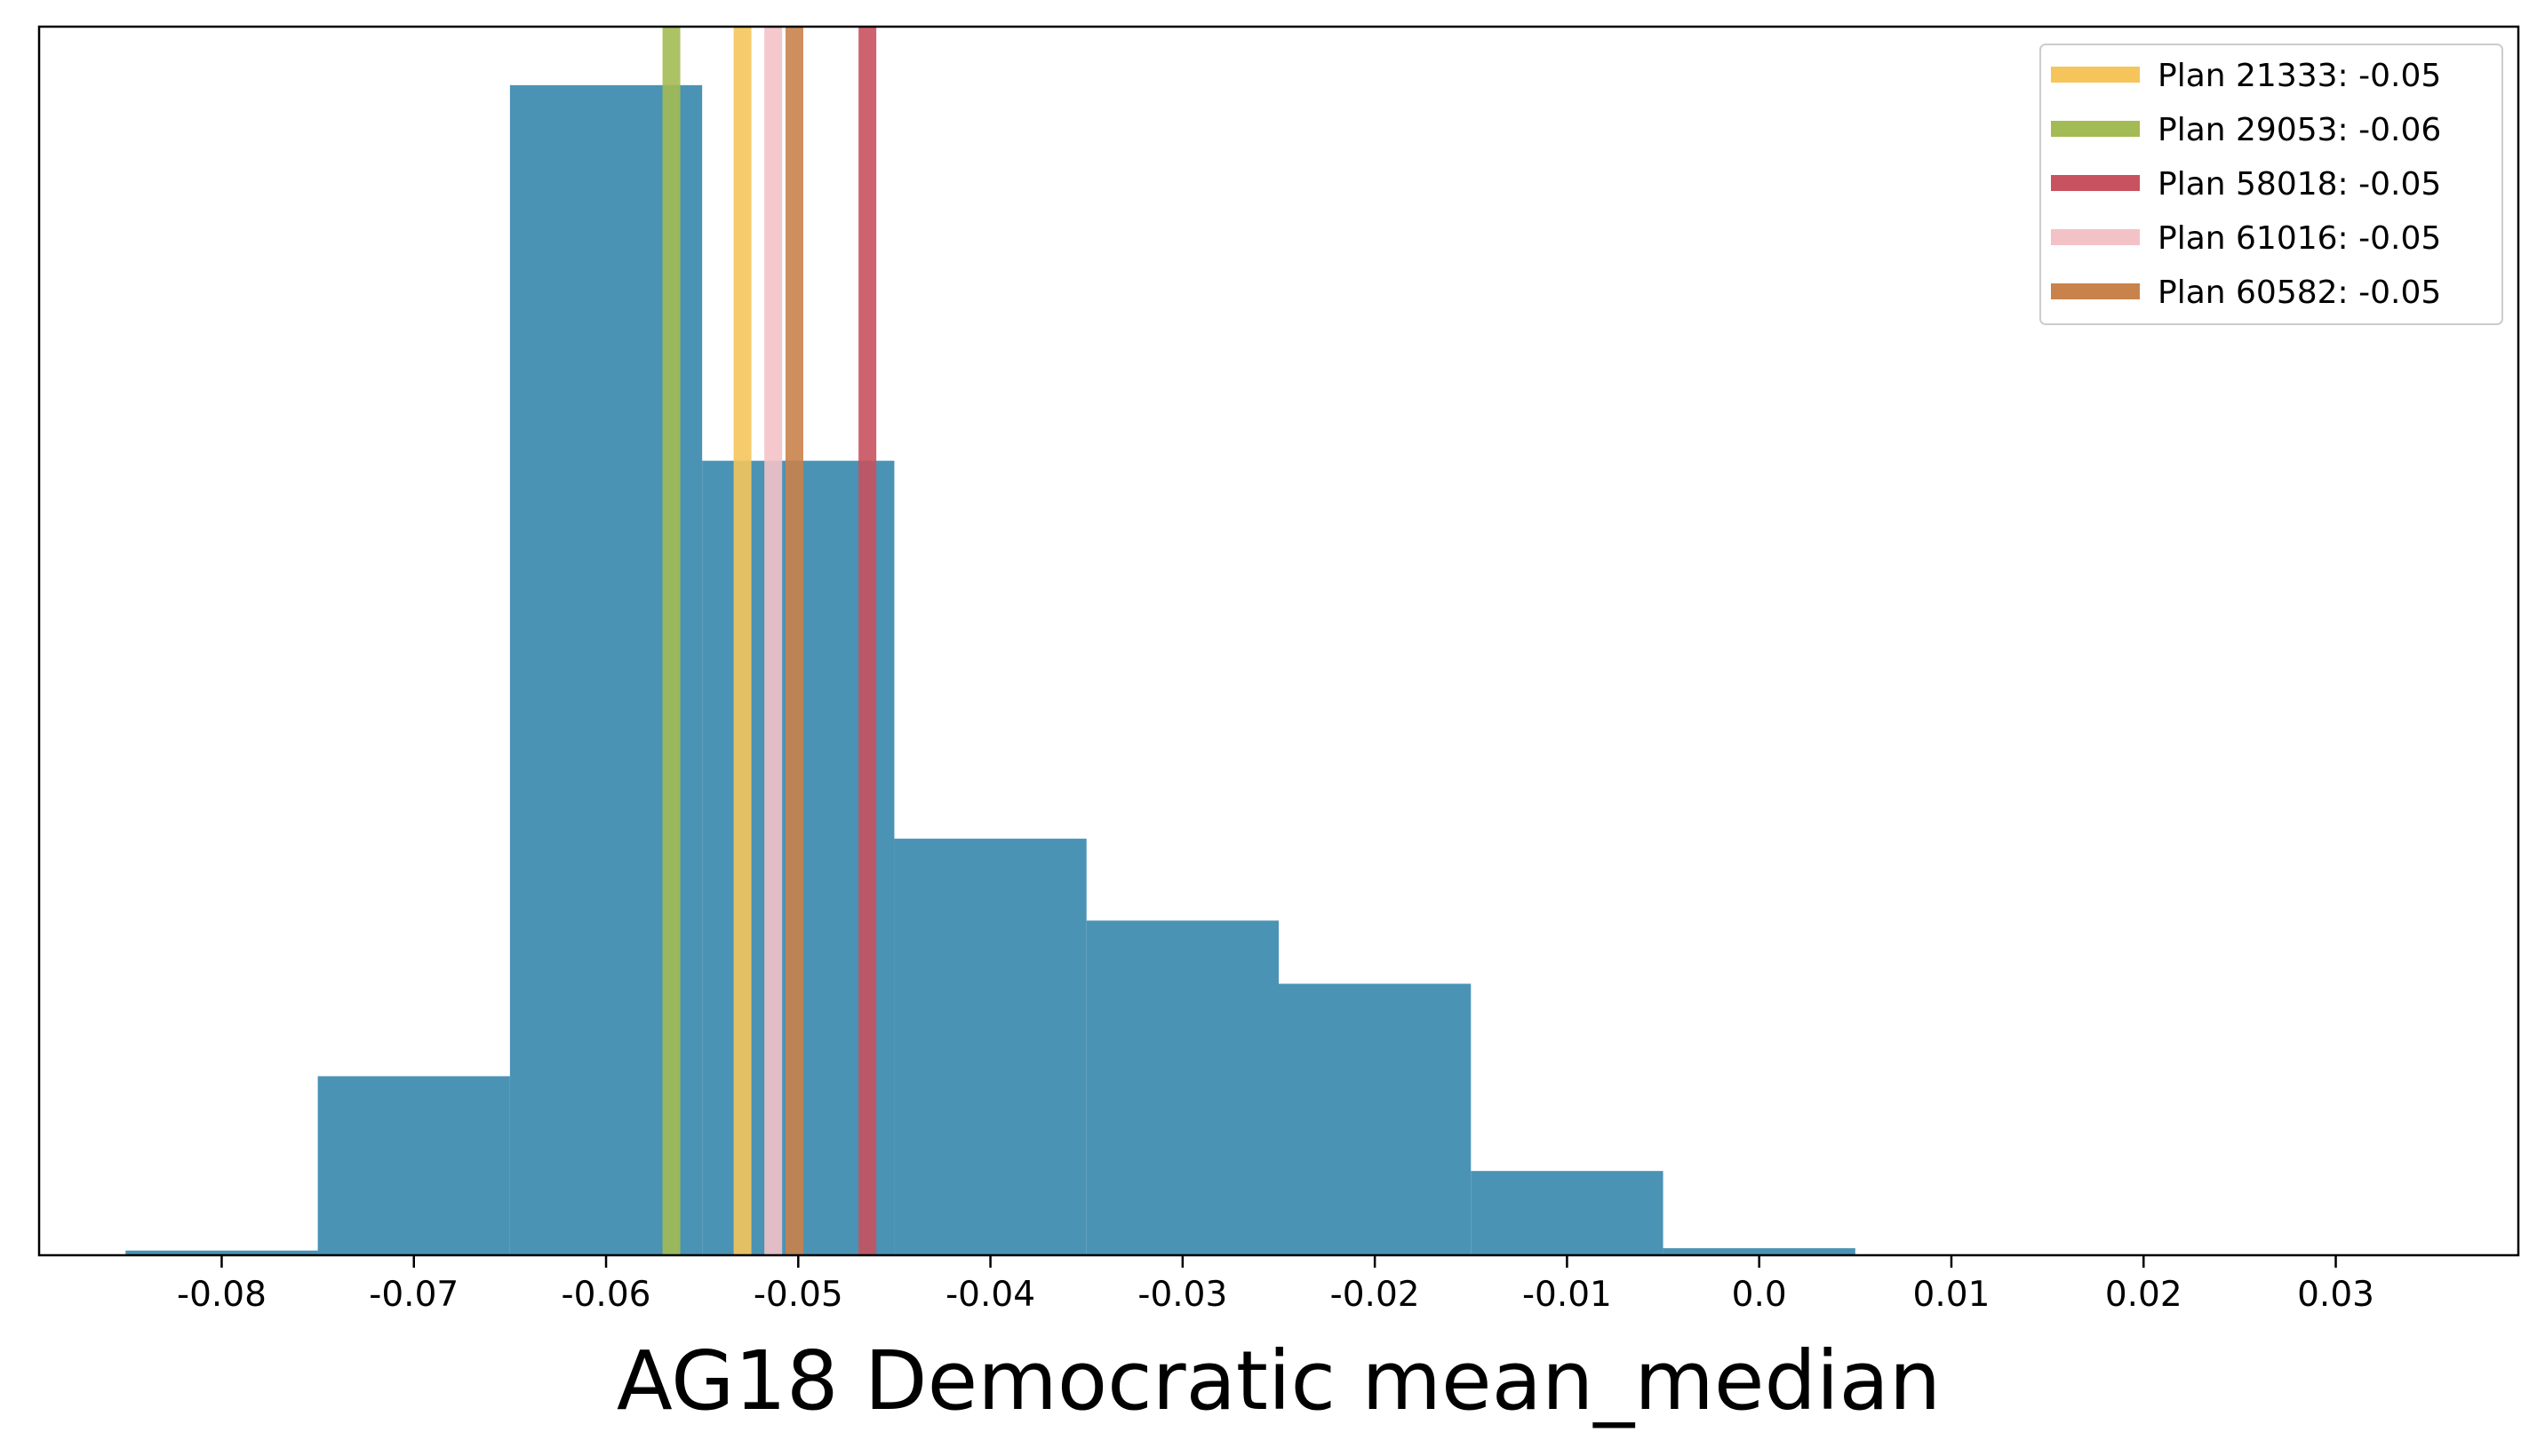 The height and width of the screenshot is (1456, 2545). I want to click on x-tick-label: -0.07, so click(414, 1295).